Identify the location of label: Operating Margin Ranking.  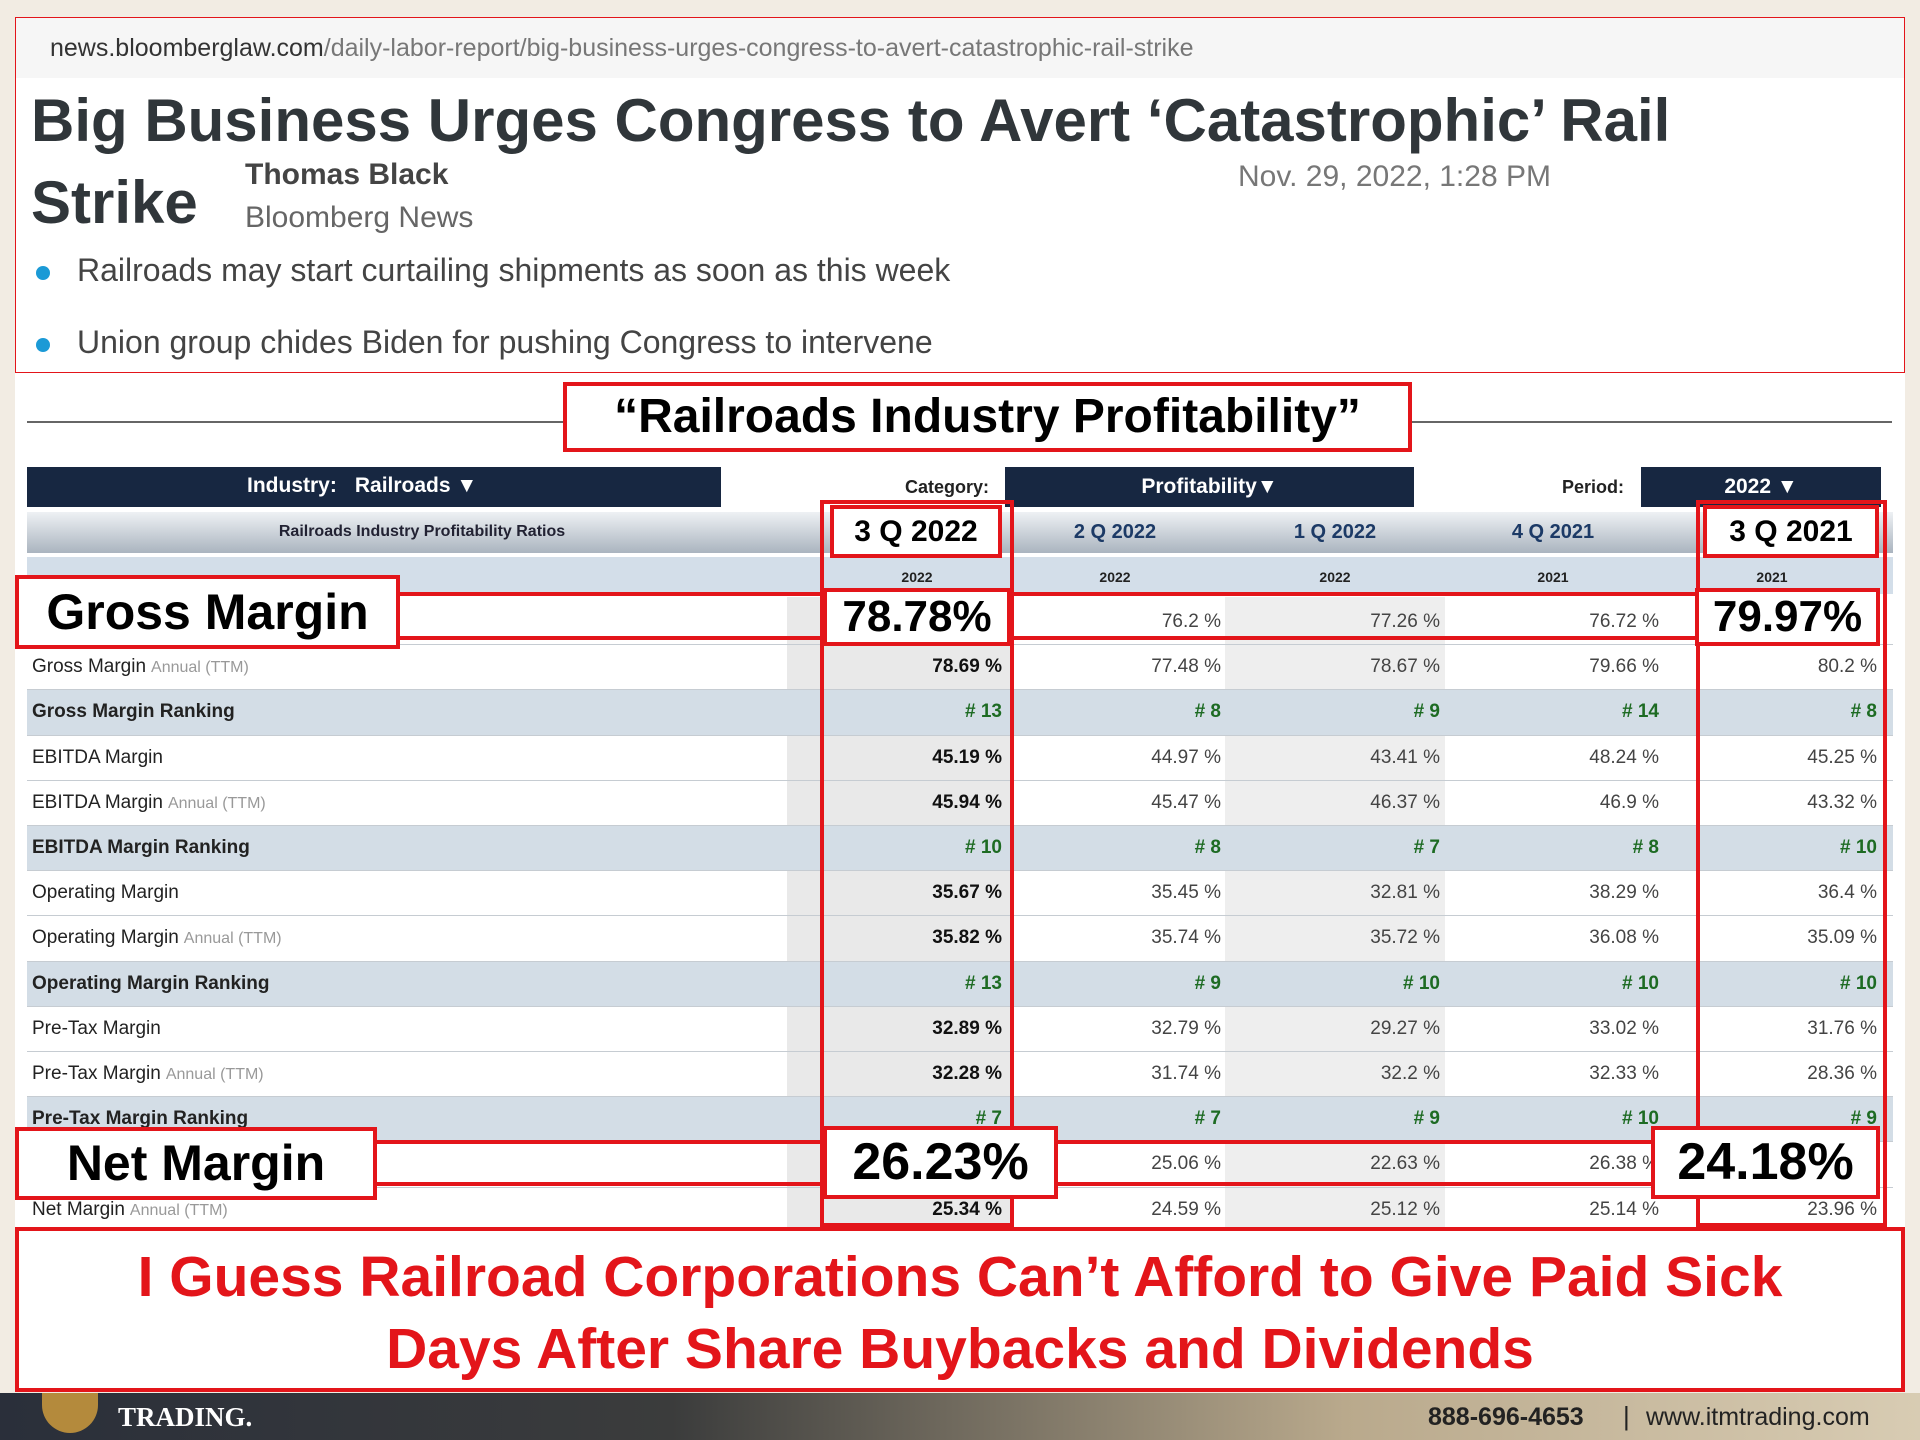
(151, 983).